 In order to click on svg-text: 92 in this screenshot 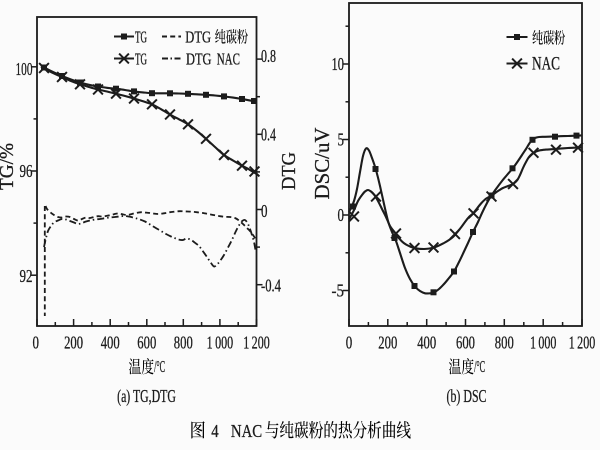, I will do `click(26, 276)`.